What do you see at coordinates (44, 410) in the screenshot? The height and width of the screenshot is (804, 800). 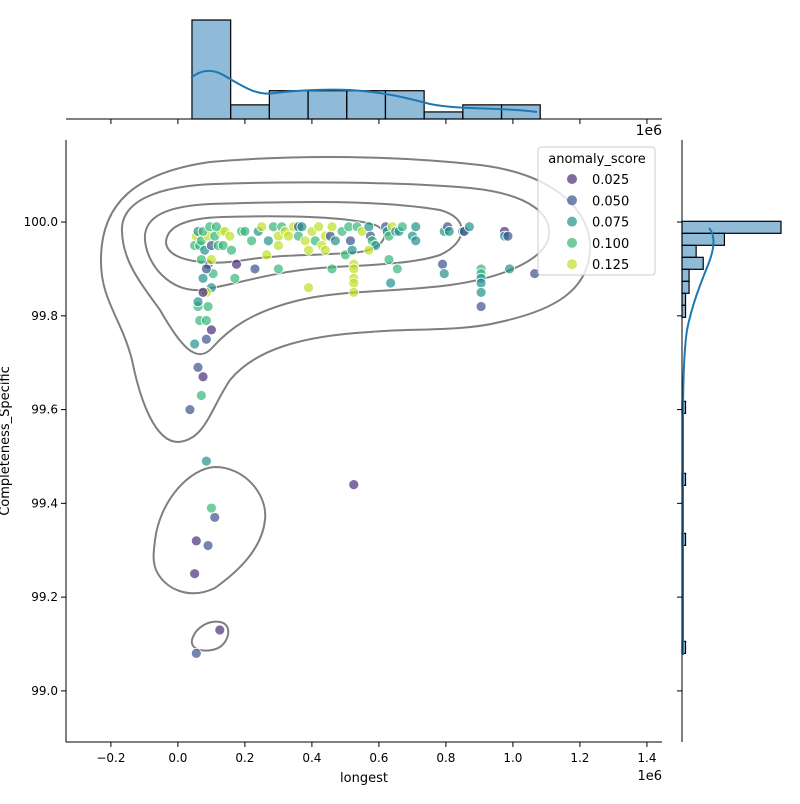 I see `y-tick-label: 99.6` at bounding box center [44, 410].